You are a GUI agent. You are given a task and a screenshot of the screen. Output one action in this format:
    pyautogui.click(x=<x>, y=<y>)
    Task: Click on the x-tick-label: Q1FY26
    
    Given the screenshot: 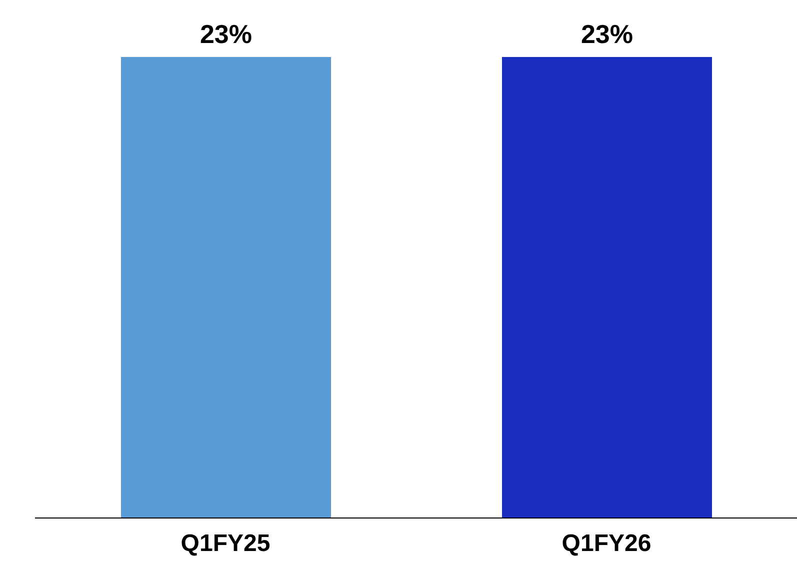 What is the action you would take?
    pyautogui.click(x=607, y=544)
    